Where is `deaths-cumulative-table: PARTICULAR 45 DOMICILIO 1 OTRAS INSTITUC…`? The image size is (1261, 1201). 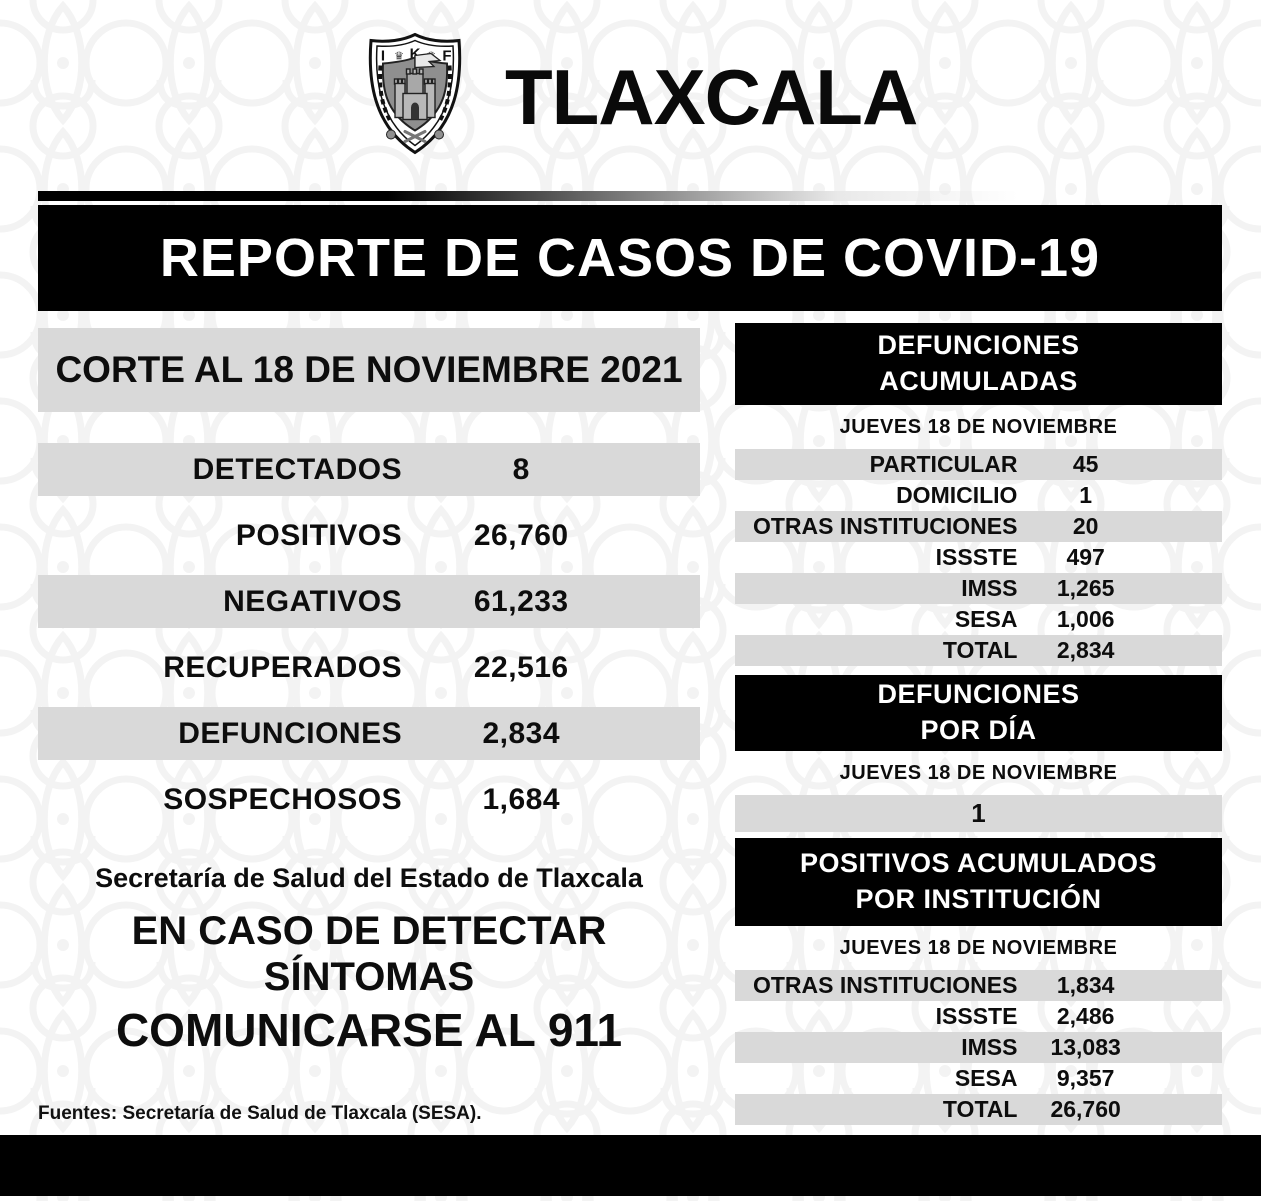
deaths-cumulative-table: PARTICULAR 45 DOMICILIO 1 OTRAS INSTITUC… is located at coordinates (978, 557).